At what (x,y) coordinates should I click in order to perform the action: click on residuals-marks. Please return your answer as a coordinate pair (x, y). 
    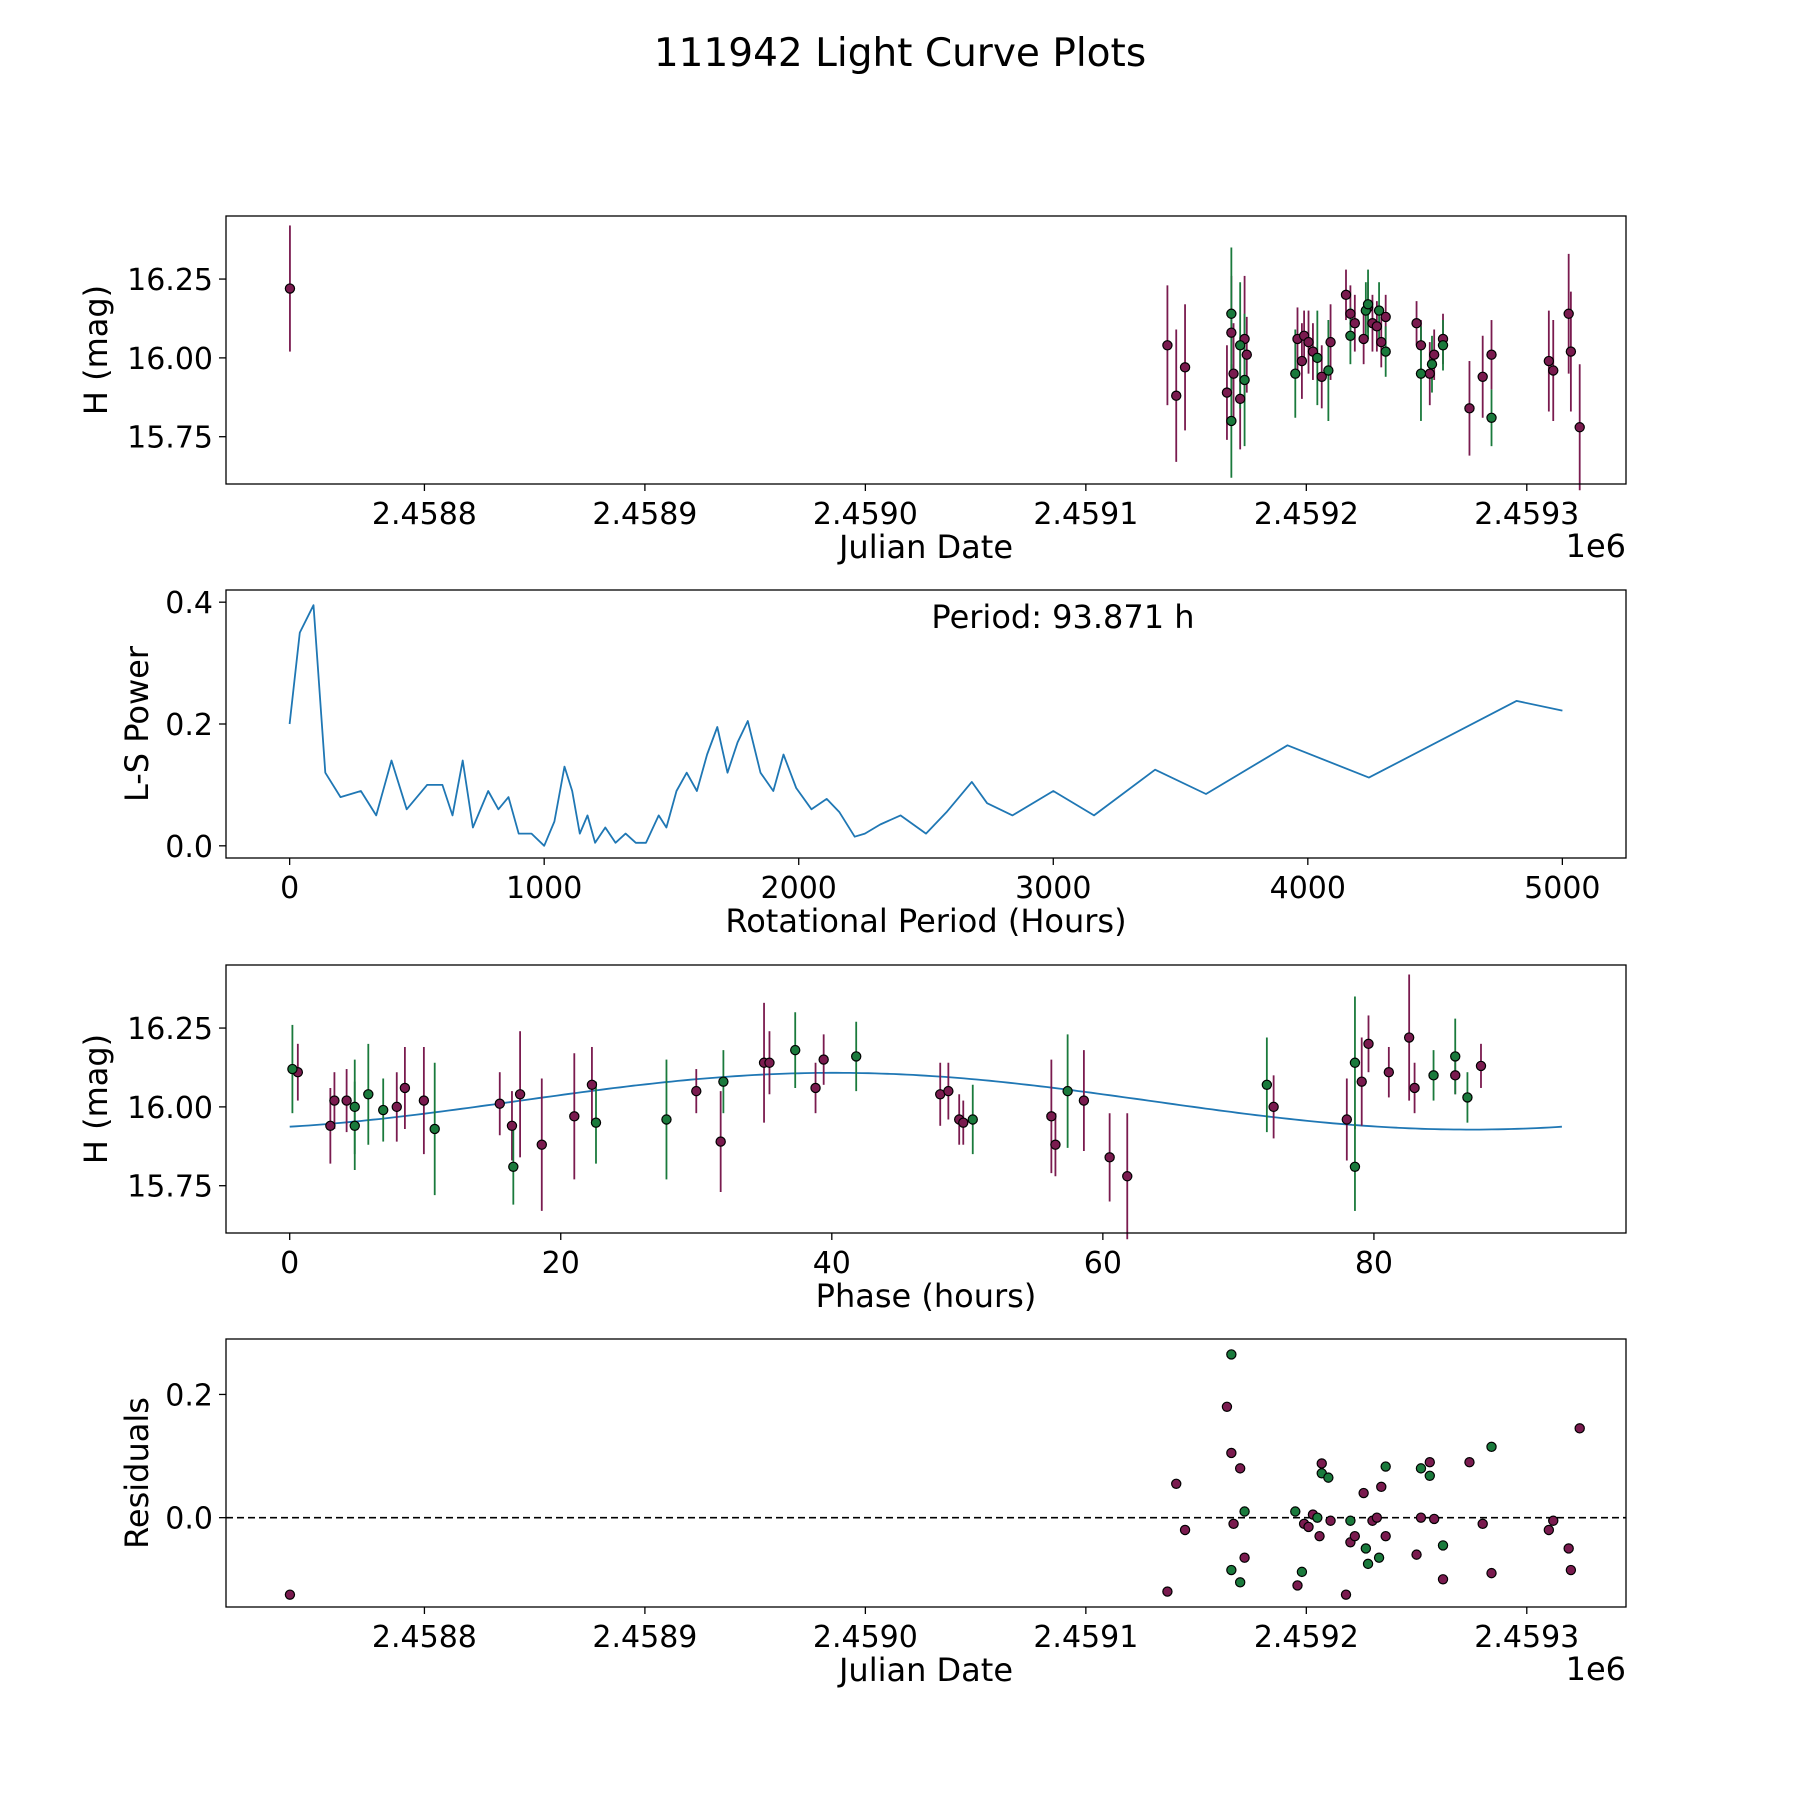
    Looking at the image, I should click on (926, 1474).